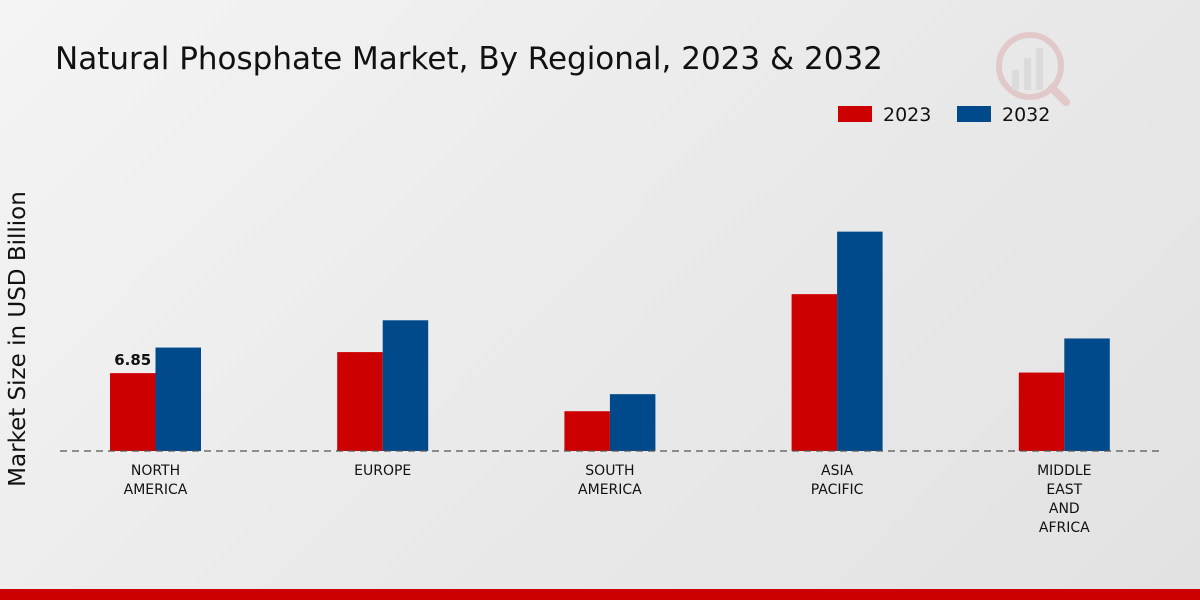 The height and width of the screenshot is (600, 1200). Describe the element at coordinates (600, 594) in the screenshot. I see `bottom-accent-bar` at that location.